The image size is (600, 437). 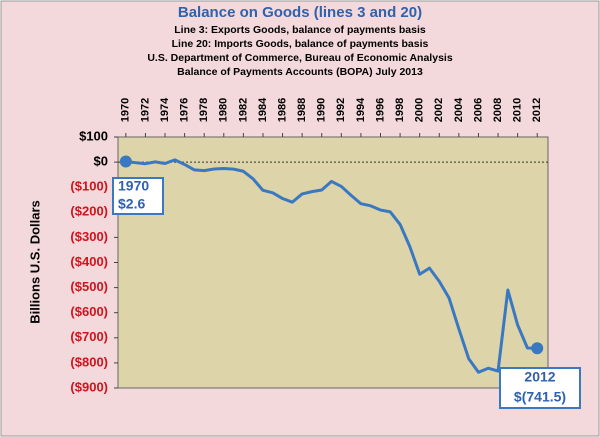 What do you see at coordinates (341, 110) in the screenshot?
I see `x-tick-label: 1992` at bounding box center [341, 110].